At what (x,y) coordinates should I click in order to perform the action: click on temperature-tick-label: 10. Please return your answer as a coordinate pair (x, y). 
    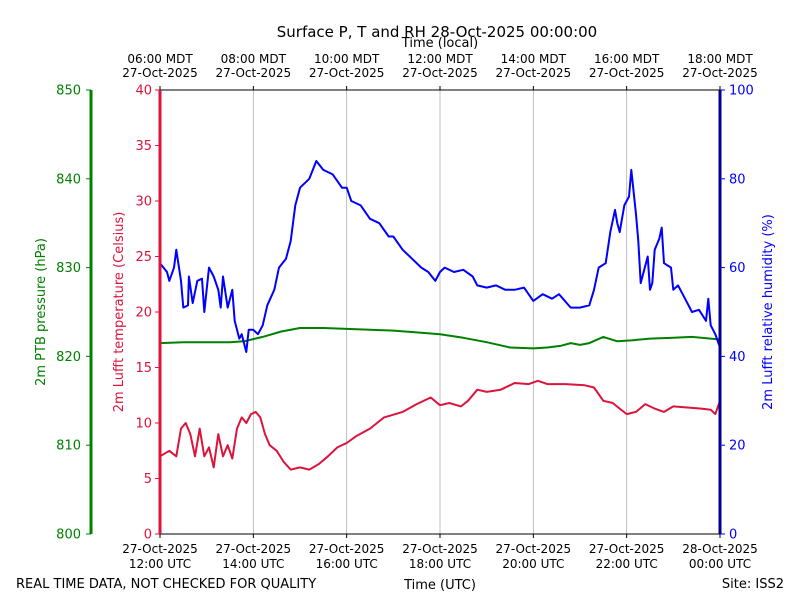
    Looking at the image, I should click on (143, 424).